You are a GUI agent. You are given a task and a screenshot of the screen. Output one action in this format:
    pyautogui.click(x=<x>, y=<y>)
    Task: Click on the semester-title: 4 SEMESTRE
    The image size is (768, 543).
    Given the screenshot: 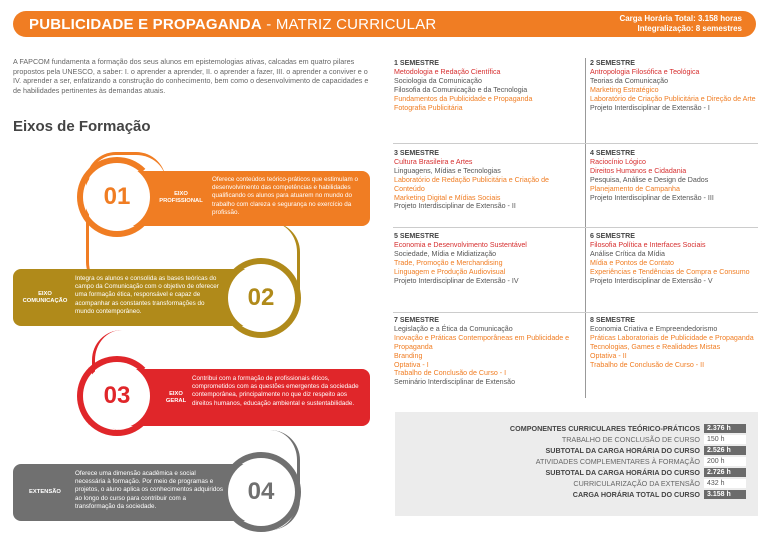 What is the action you would take?
    pyautogui.click(x=612, y=153)
    